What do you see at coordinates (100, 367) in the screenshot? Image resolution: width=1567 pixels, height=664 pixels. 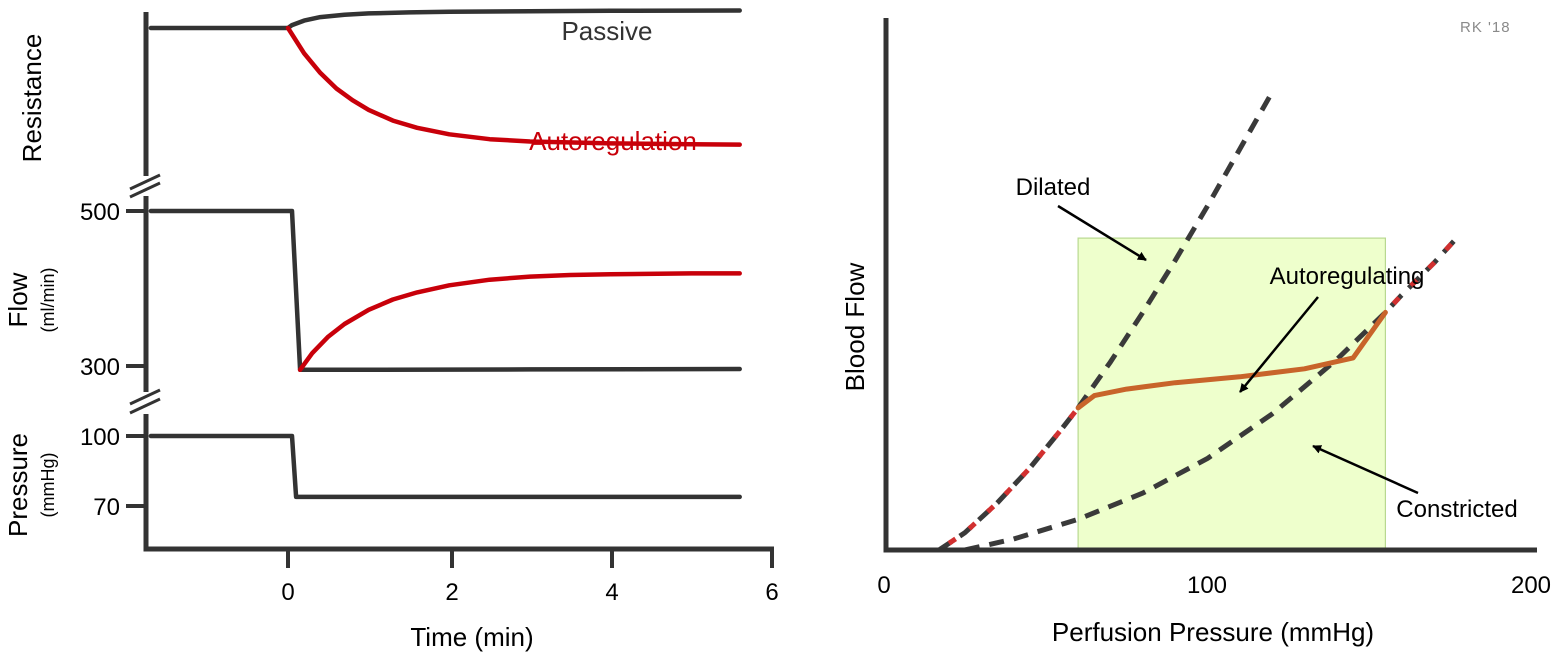 I see `flow-y-tick-label-300: 300` at bounding box center [100, 367].